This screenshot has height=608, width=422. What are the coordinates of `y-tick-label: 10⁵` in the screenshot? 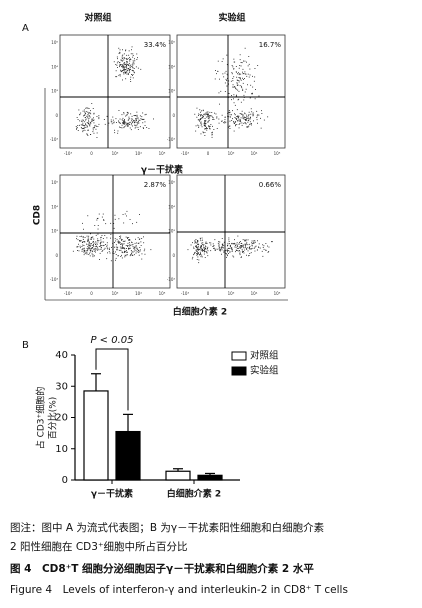 It's located at (171, 42).